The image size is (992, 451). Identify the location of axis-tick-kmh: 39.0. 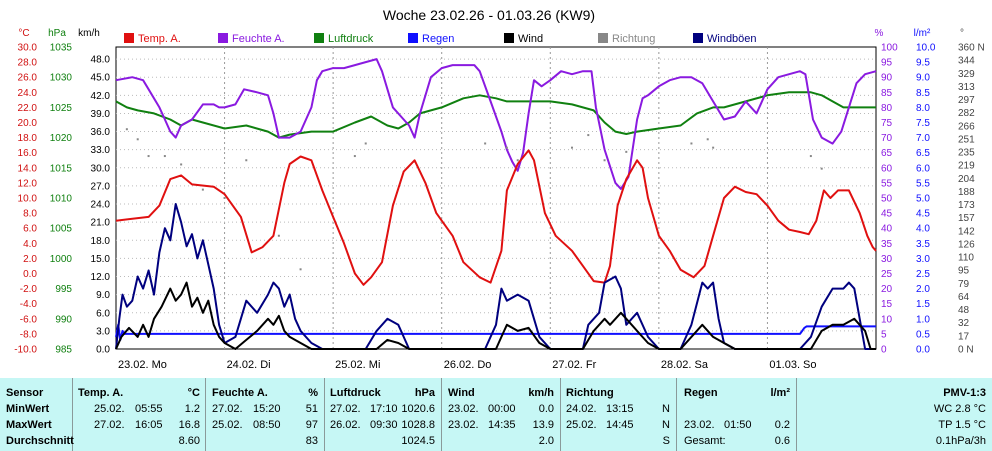
(101, 114).